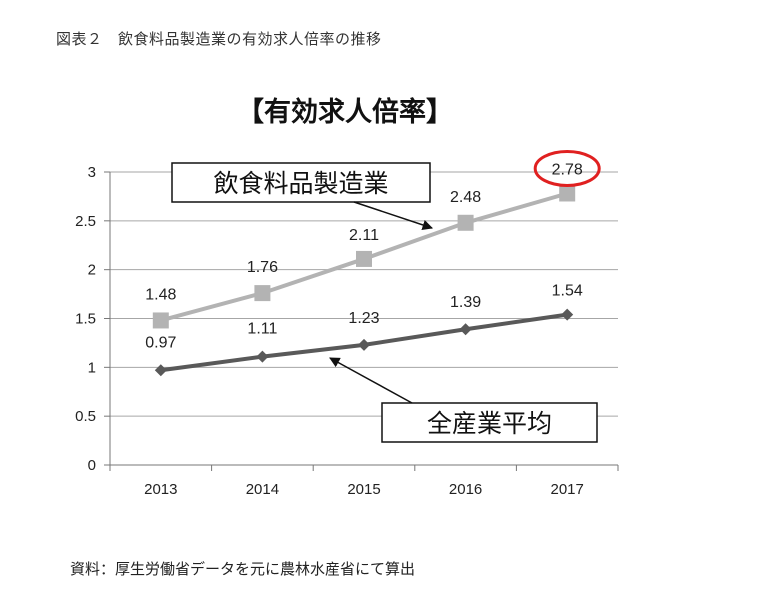  I want to click on figure-title: 図表２ 飲食料品製造業の有効求人倍率の推移, so click(219, 39).